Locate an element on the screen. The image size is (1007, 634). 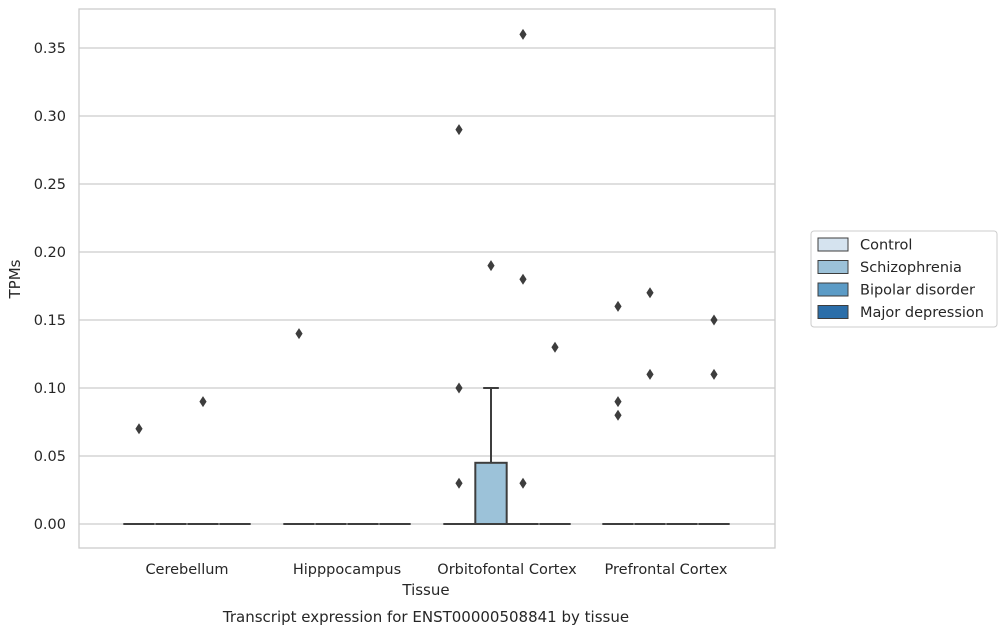
y-tick-label: 0.00 is located at coordinates (50, 525).